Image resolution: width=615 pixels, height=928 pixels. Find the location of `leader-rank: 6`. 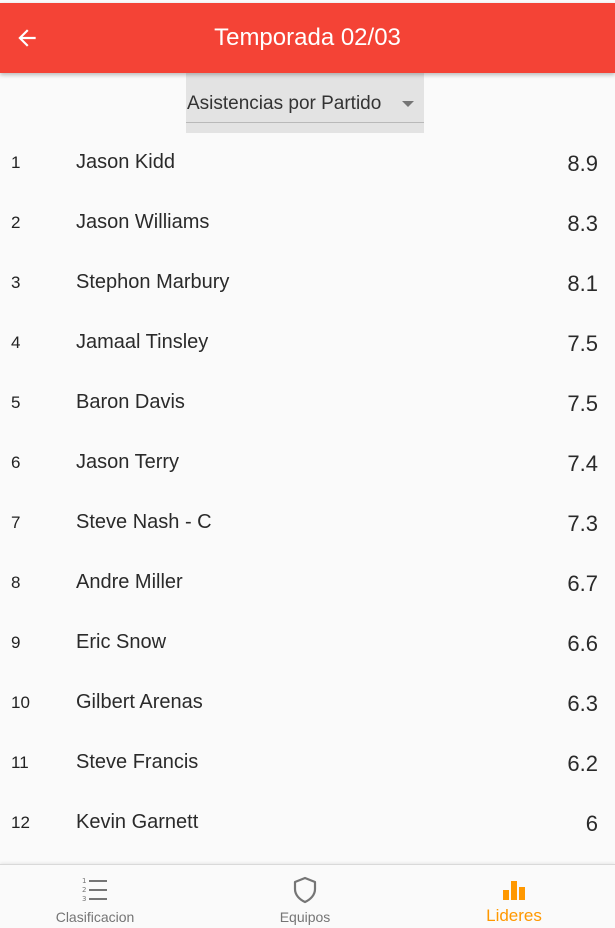

leader-rank: 6 is located at coordinates (16, 462).